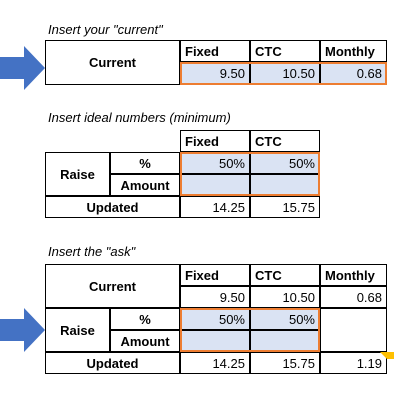  I want to click on caption: Insert the "ask", so click(92, 251).